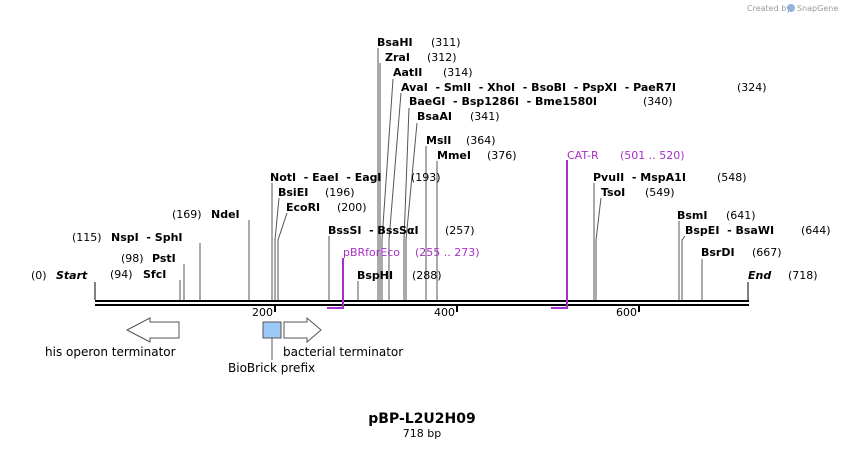  What do you see at coordinates (422, 433) in the screenshot?
I see `plasmid-size: 718 bp` at bounding box center [422, 433].